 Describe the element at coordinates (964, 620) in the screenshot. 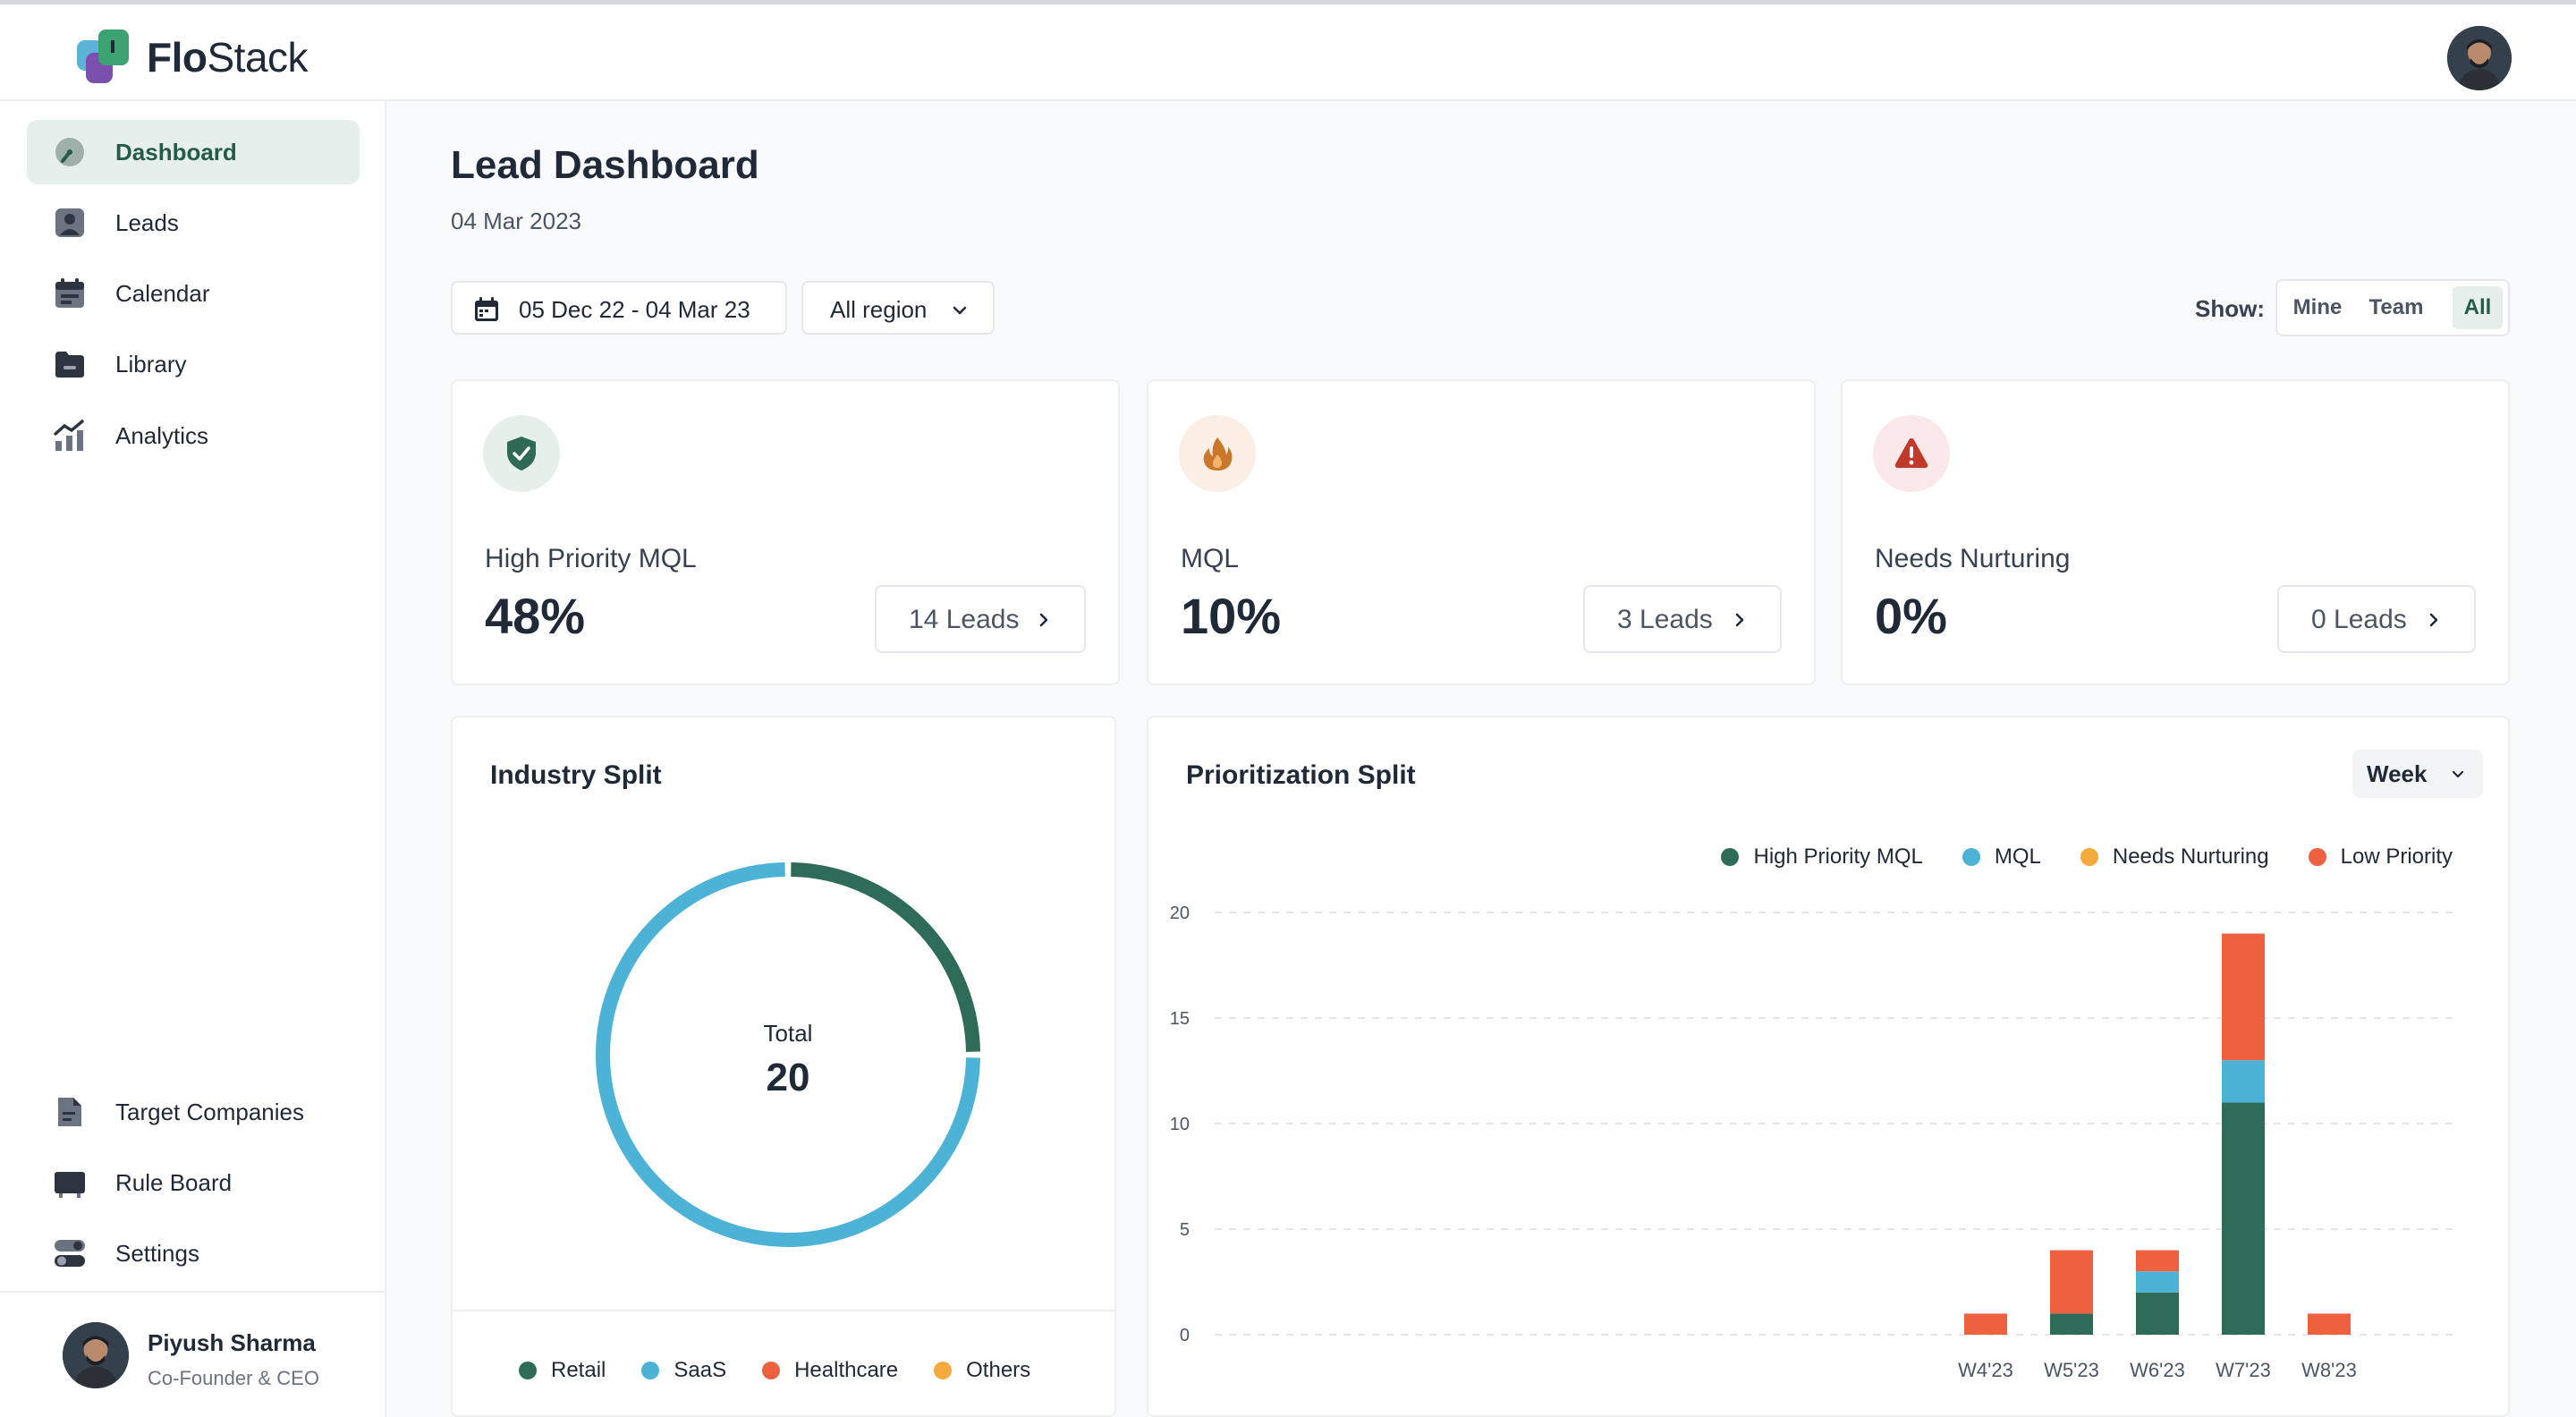

I see `view-leads-label: 14 Leads` at that location.